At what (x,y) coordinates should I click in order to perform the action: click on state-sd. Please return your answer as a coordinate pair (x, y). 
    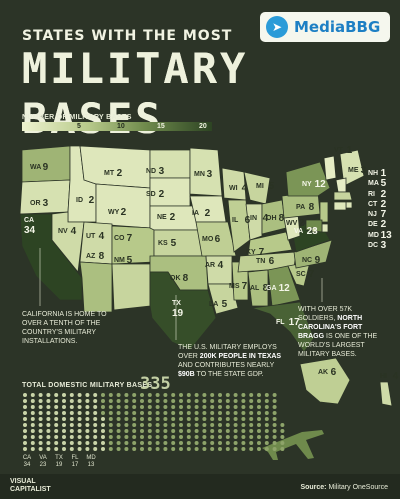
    Looking at the image, I should click on (170, 192).